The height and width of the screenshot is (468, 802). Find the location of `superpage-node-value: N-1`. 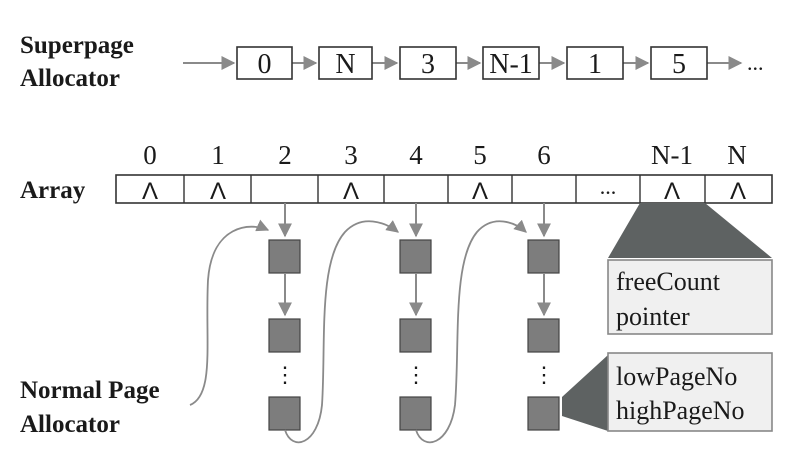

superpage-node-value: N-1 is located at coordinates (511, 64).